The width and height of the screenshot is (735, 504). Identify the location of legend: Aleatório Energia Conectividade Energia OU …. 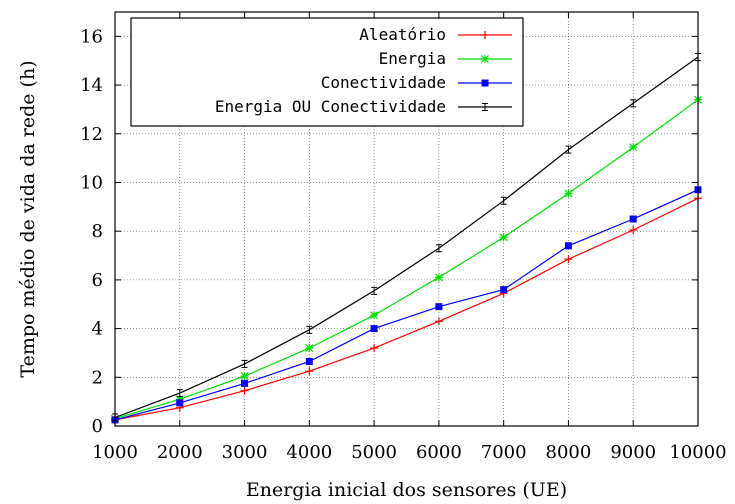
(327, 72).